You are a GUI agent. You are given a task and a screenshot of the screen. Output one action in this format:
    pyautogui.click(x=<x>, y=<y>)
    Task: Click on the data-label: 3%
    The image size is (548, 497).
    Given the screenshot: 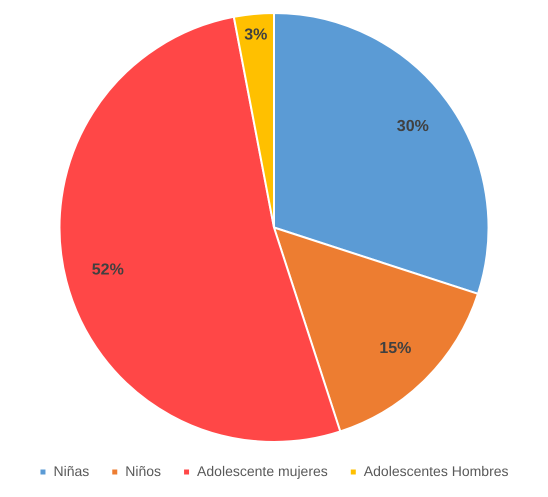 What is the action you would take?
    pyautogui.click(x=256, y=35)
    